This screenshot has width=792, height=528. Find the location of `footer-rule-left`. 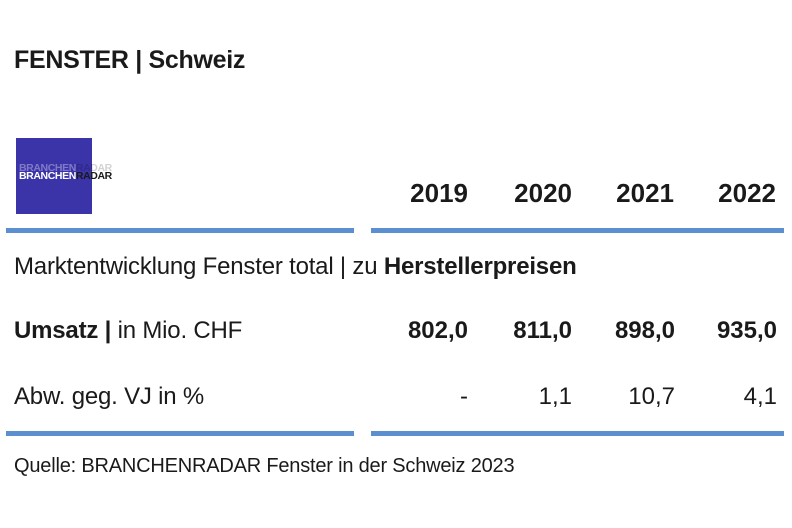

footer-rule-left is located at coordinates (180, 433).